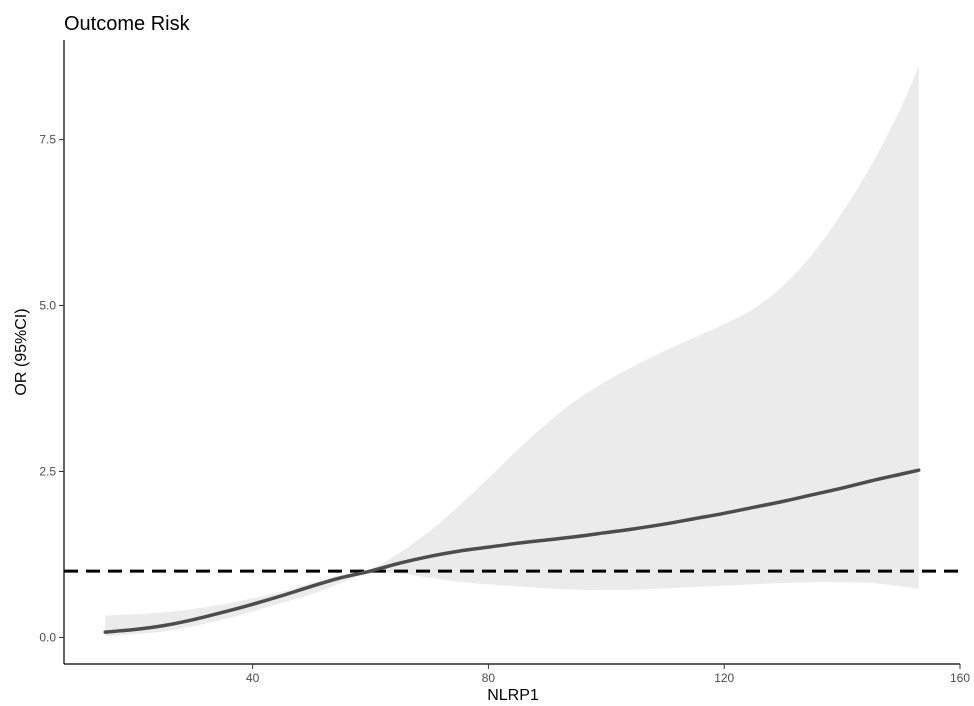 This screenshot has width=974, height=706. I want to click on x-tick-label: 120, so click(724, 678).